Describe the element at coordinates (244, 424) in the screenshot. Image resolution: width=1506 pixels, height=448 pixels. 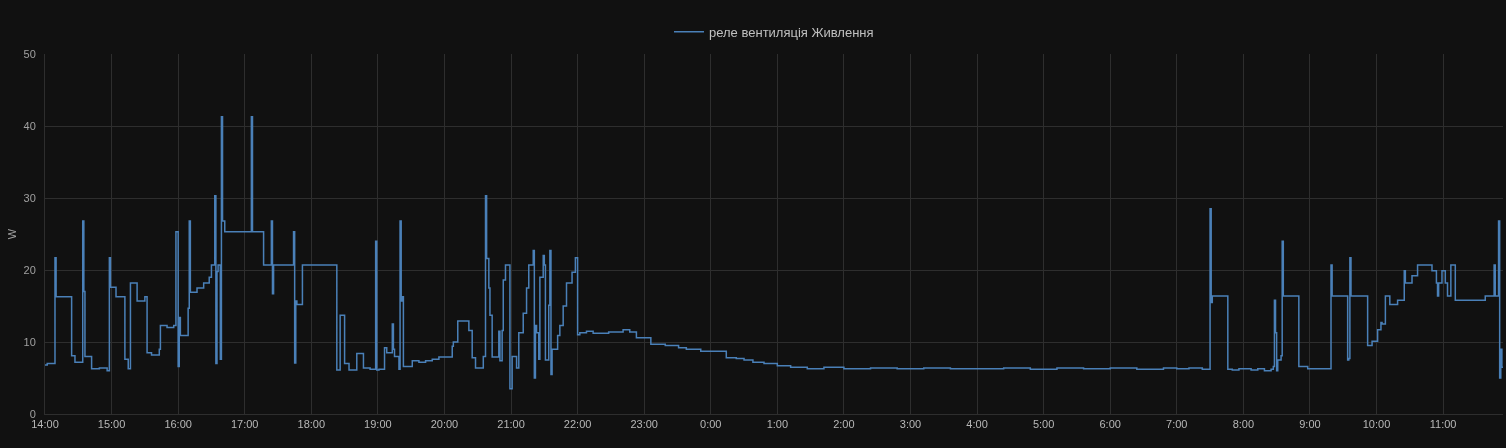
I see `x-tick-label: 17:00` at that location.